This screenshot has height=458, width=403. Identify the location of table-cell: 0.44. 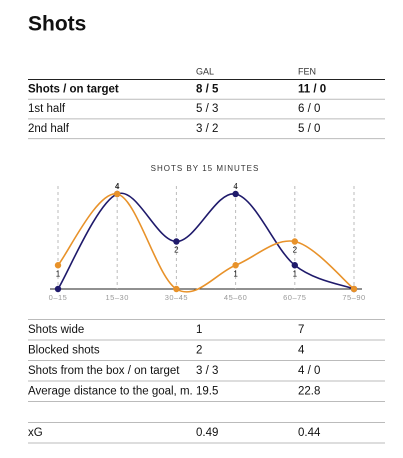
(309, 433).